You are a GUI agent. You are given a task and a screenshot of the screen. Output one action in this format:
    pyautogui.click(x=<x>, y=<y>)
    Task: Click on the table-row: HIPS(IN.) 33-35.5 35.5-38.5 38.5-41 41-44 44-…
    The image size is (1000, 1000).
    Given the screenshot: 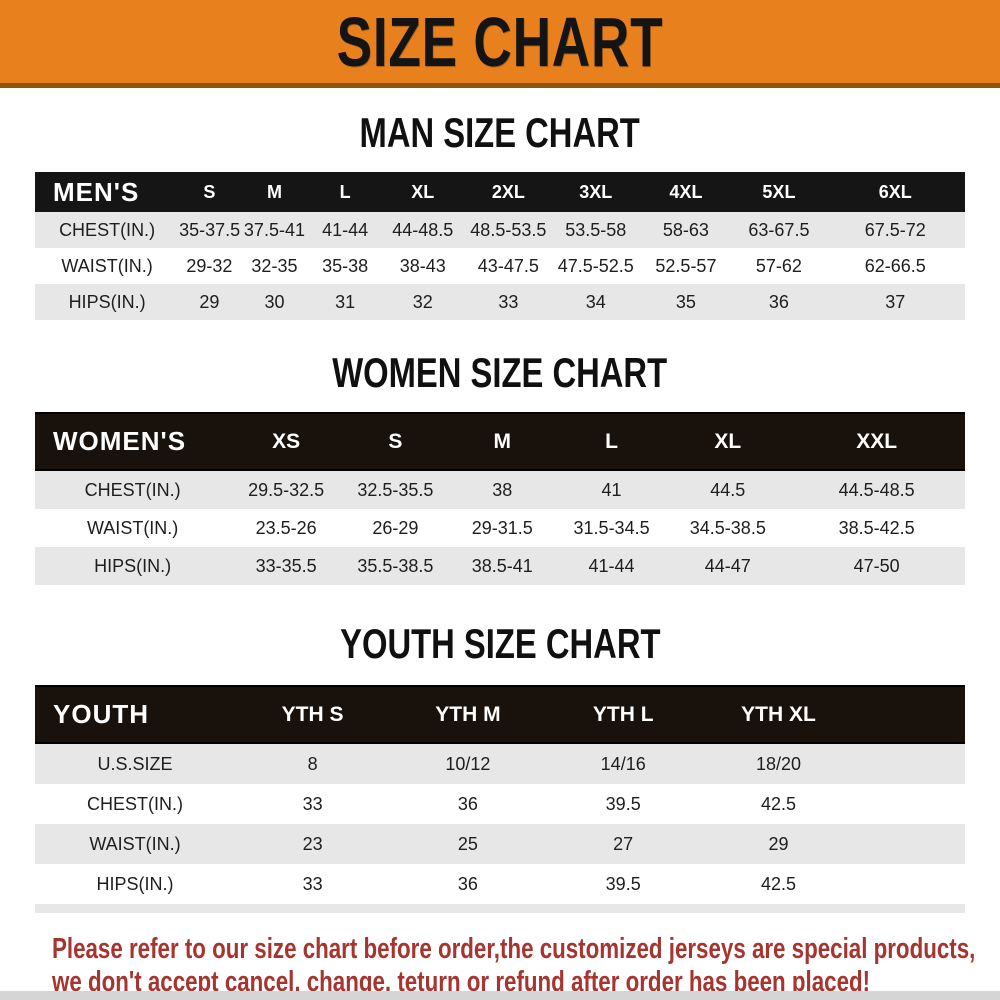 What is the action you would take?
    pyautogui.click(x=500, y=566)
    